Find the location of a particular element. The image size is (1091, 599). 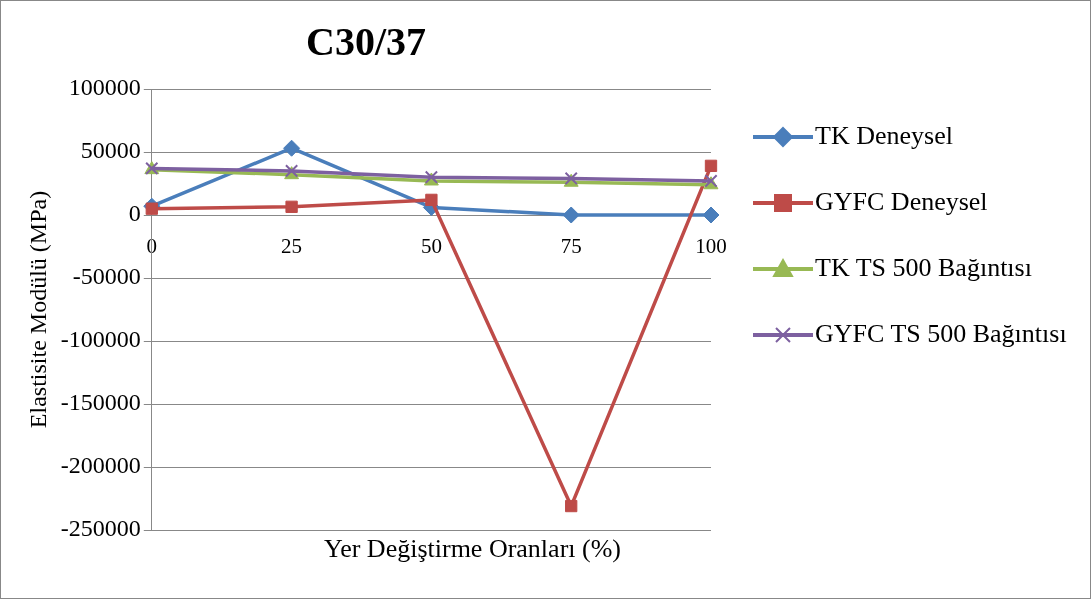

y-tick-label: -250000 is located at coordinates (100, 528).